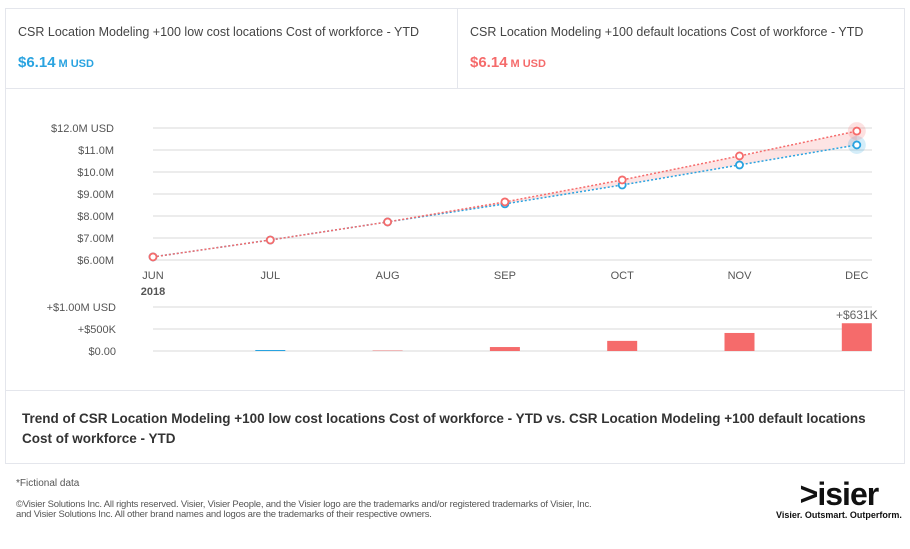 The image size is (910, 549). What do you see at coordinates (95, 261) in the screenshot?
I see `y-tick-label: $6.00M` at bounding box center [95, 261].